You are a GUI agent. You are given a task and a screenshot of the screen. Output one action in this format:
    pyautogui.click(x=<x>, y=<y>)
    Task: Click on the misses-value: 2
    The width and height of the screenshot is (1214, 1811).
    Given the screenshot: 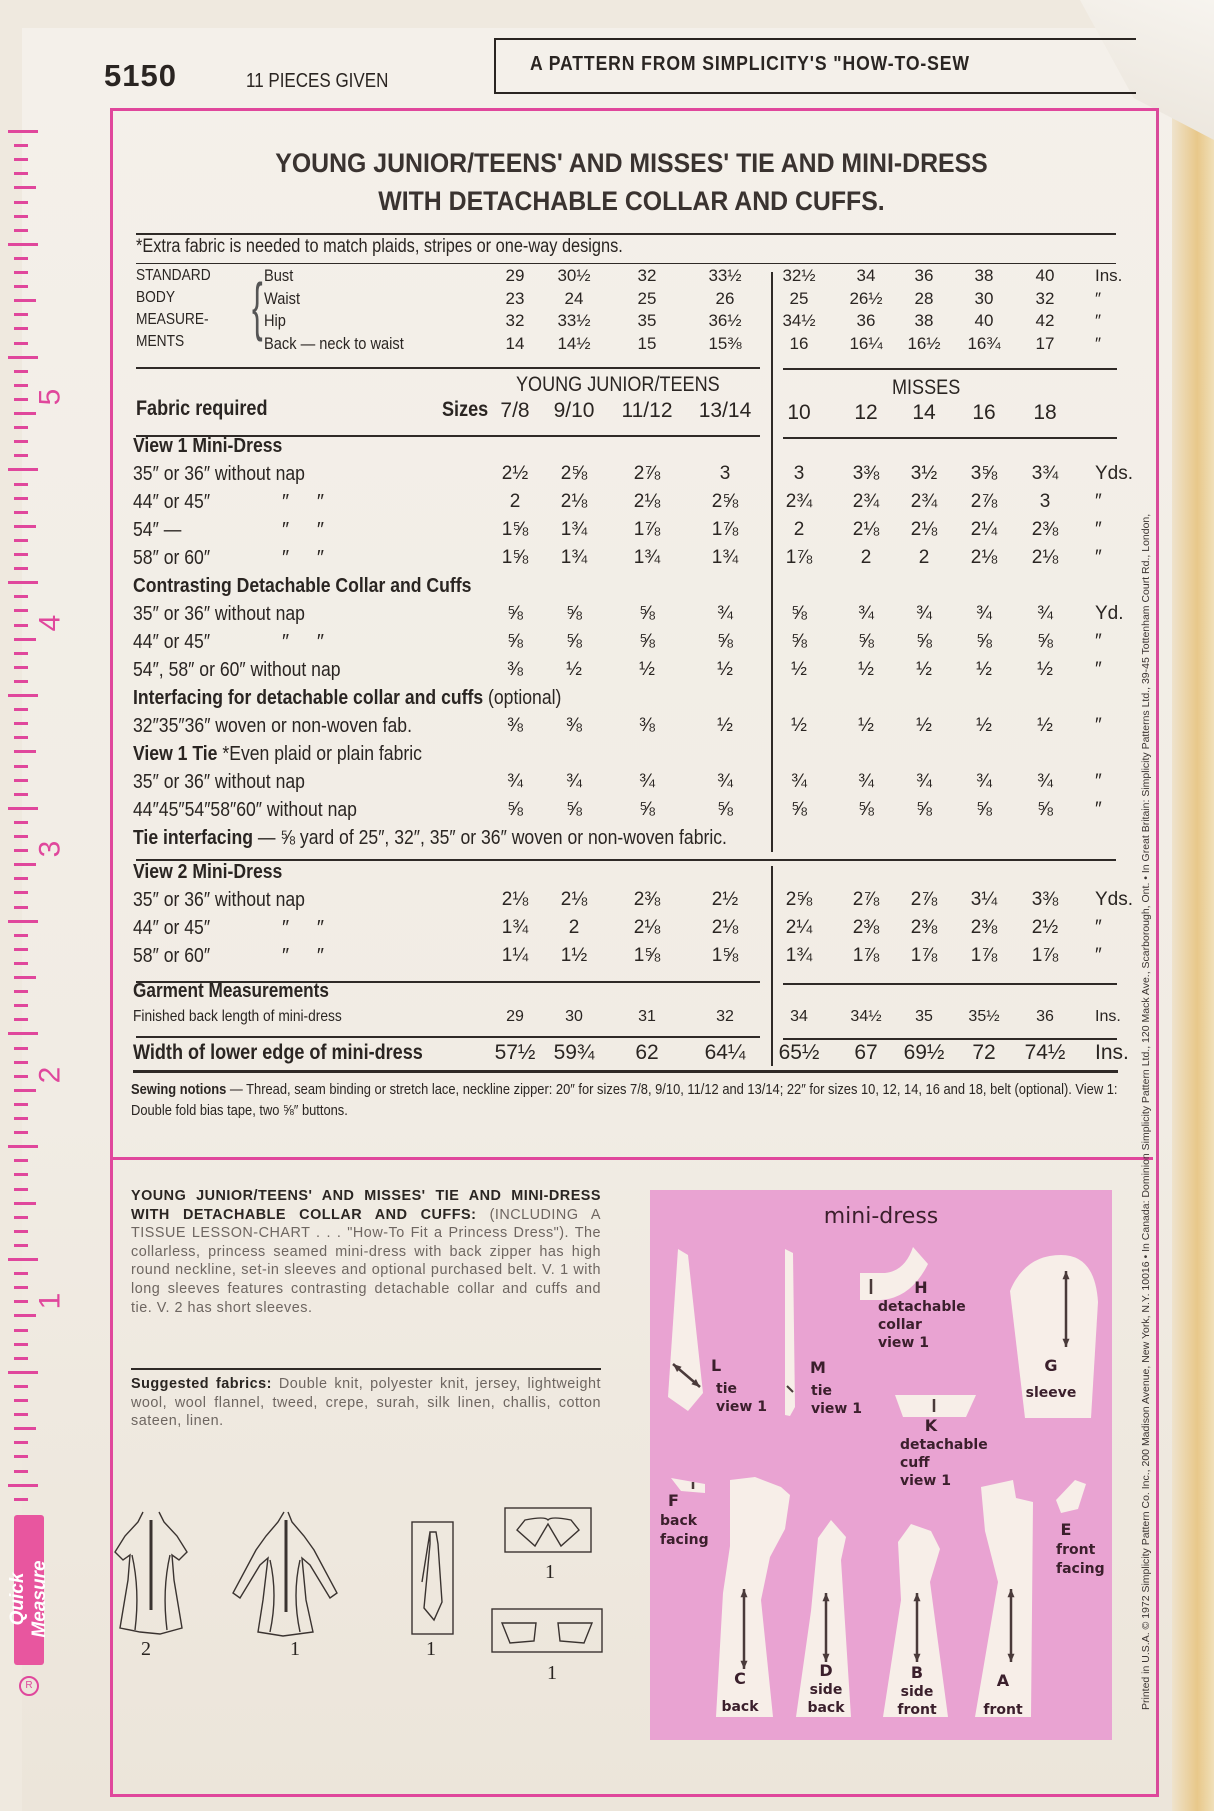 What is the action you would take?
    pyautogui.click(x=866, y=557)
    